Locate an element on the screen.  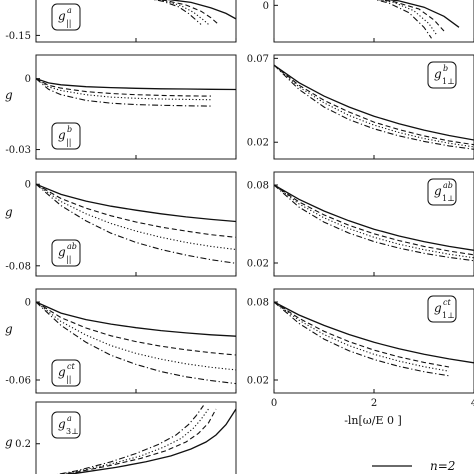
panel-g-perp1-a: 0 is located at coordinates (368, 21).